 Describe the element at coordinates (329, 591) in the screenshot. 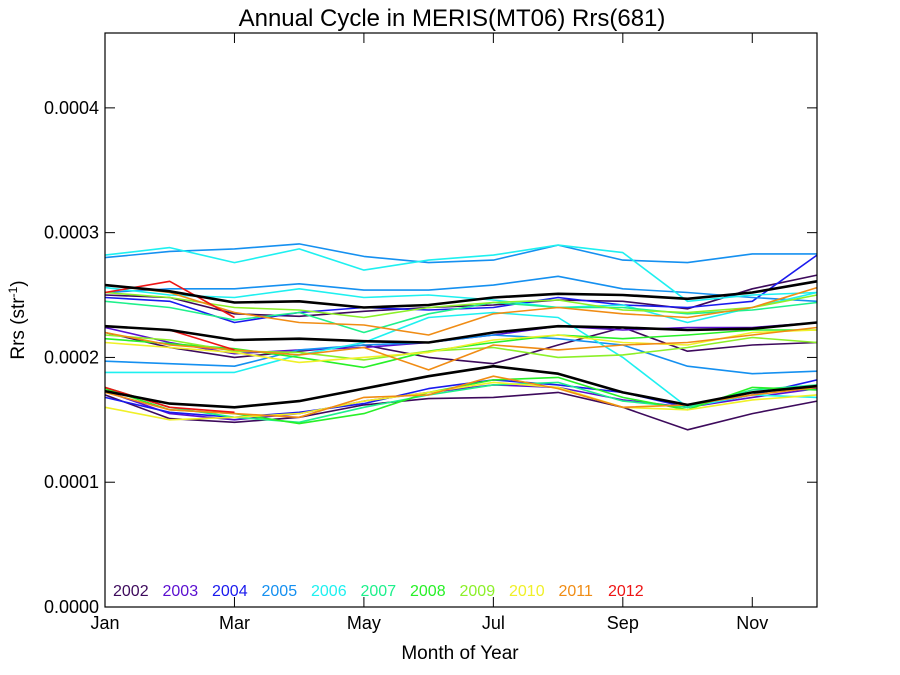

I see `legend-entry-2006: 2006` at that location.